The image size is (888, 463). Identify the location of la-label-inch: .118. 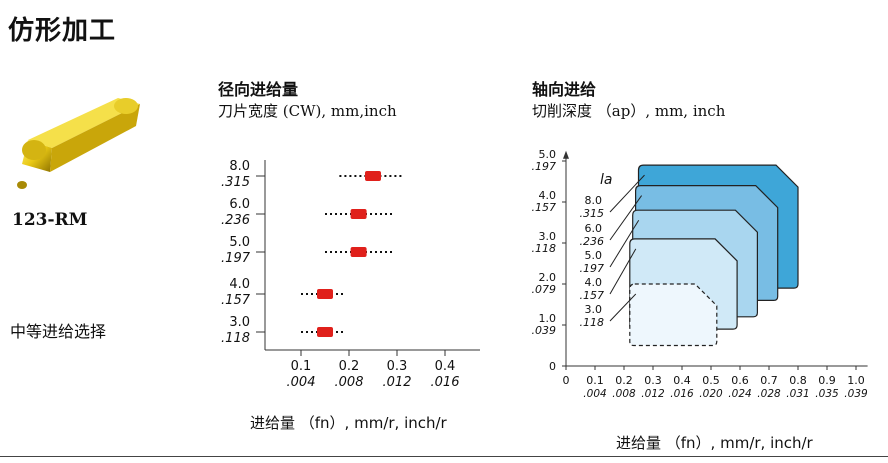
(592, 322).